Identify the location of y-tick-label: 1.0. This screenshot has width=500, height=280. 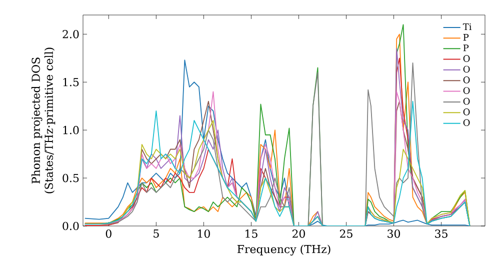
(71, 130).